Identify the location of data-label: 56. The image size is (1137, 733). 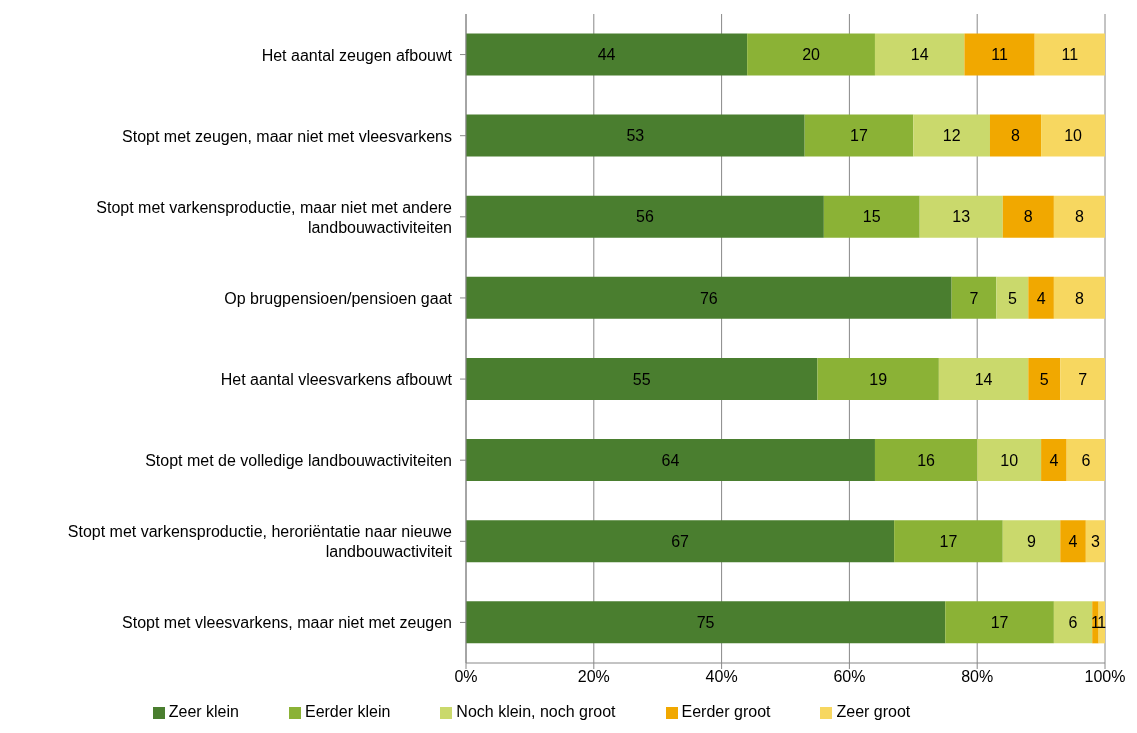
(645, 217).